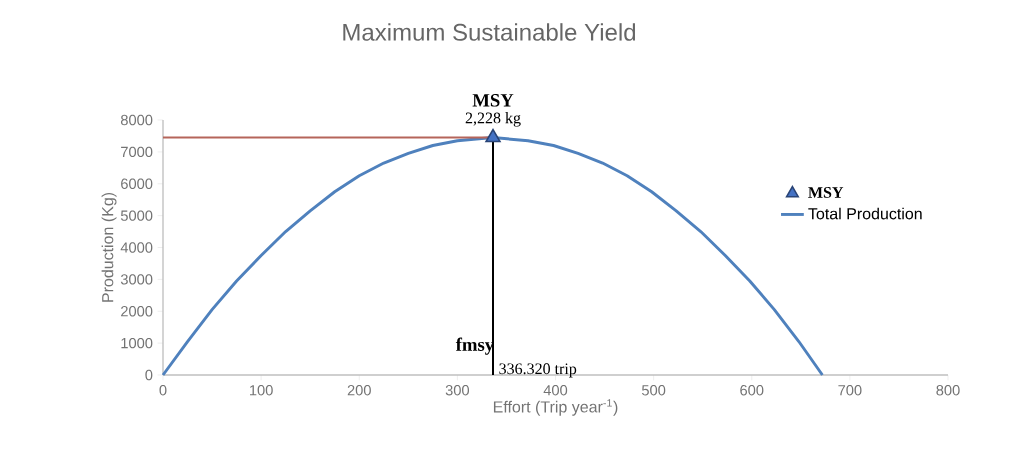 The height and width of the screenshot is (454, 1025). Describe the element at coordinates (136, 215) in the screenshot. I see `y-tick-label: 5000` at that location.